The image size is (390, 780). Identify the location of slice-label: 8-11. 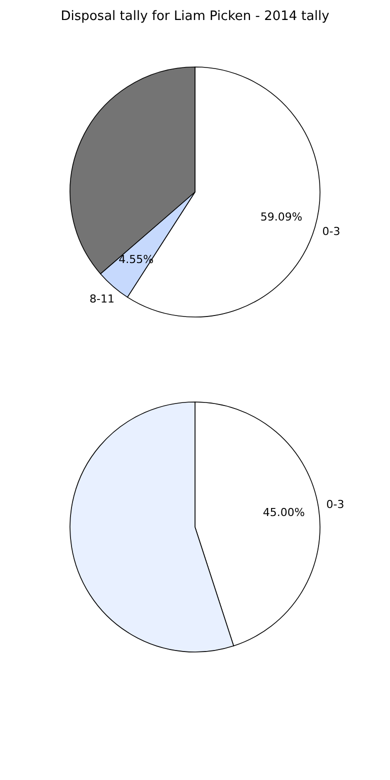
(102, 299).